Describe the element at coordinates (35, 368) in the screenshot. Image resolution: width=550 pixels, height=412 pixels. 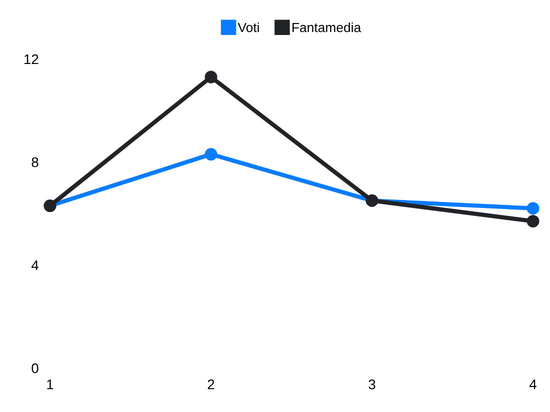
I see `y-tick-label: 0` at that location.